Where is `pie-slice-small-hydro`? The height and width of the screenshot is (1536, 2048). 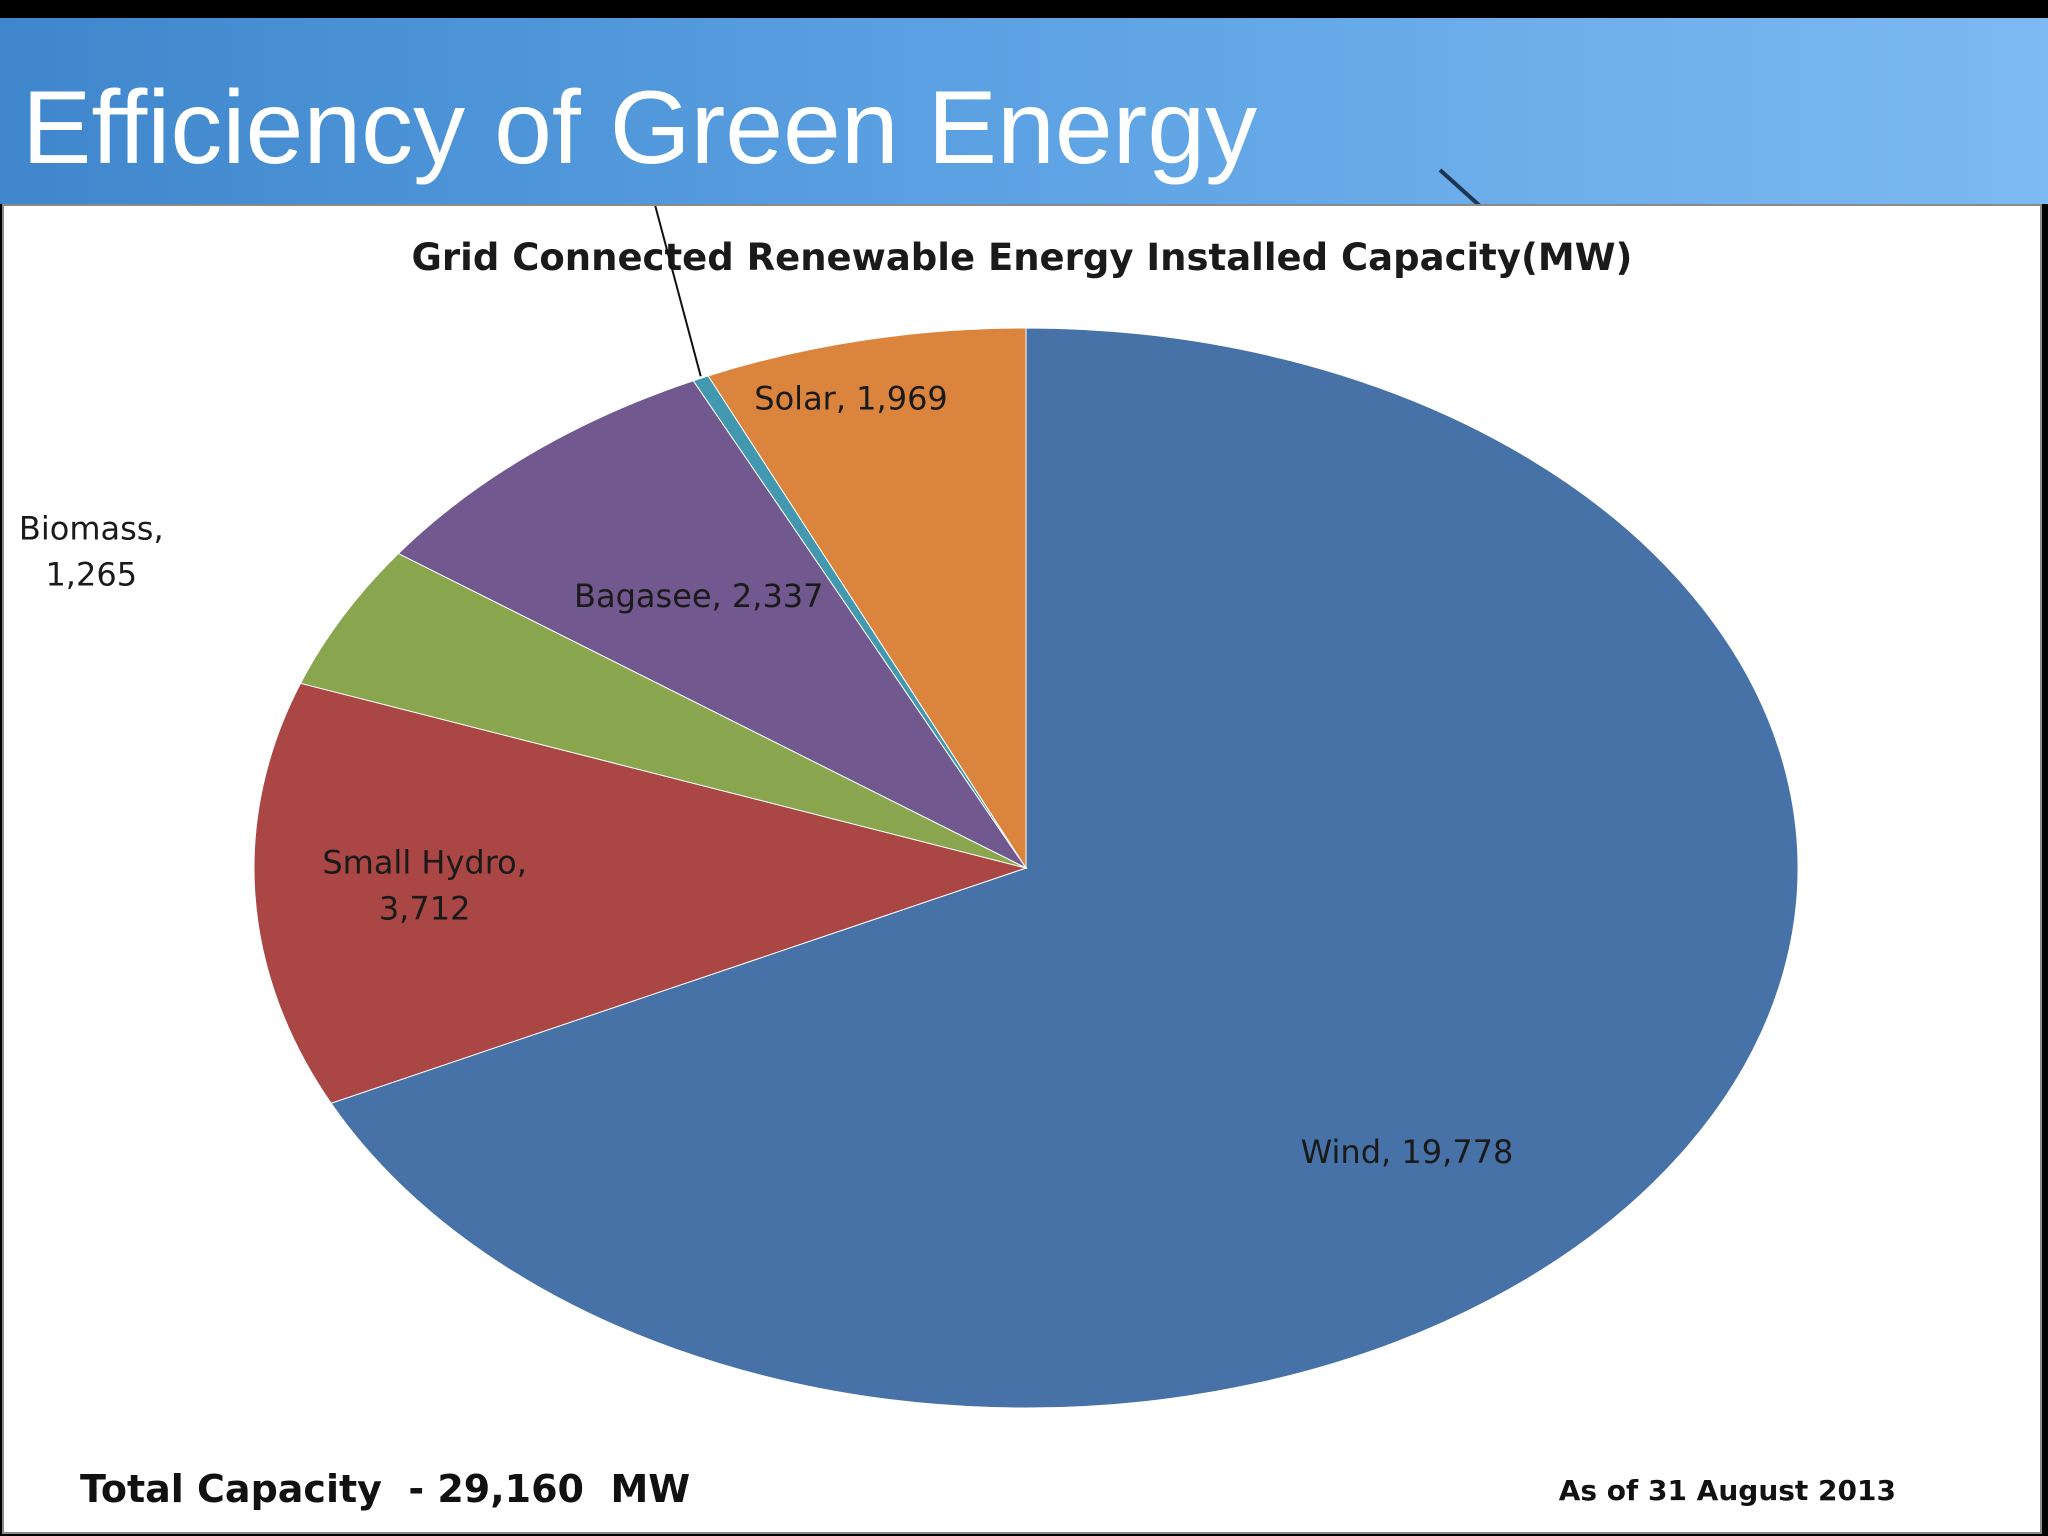
pie-slice-small-hydro is located at coordinates (640, 893).